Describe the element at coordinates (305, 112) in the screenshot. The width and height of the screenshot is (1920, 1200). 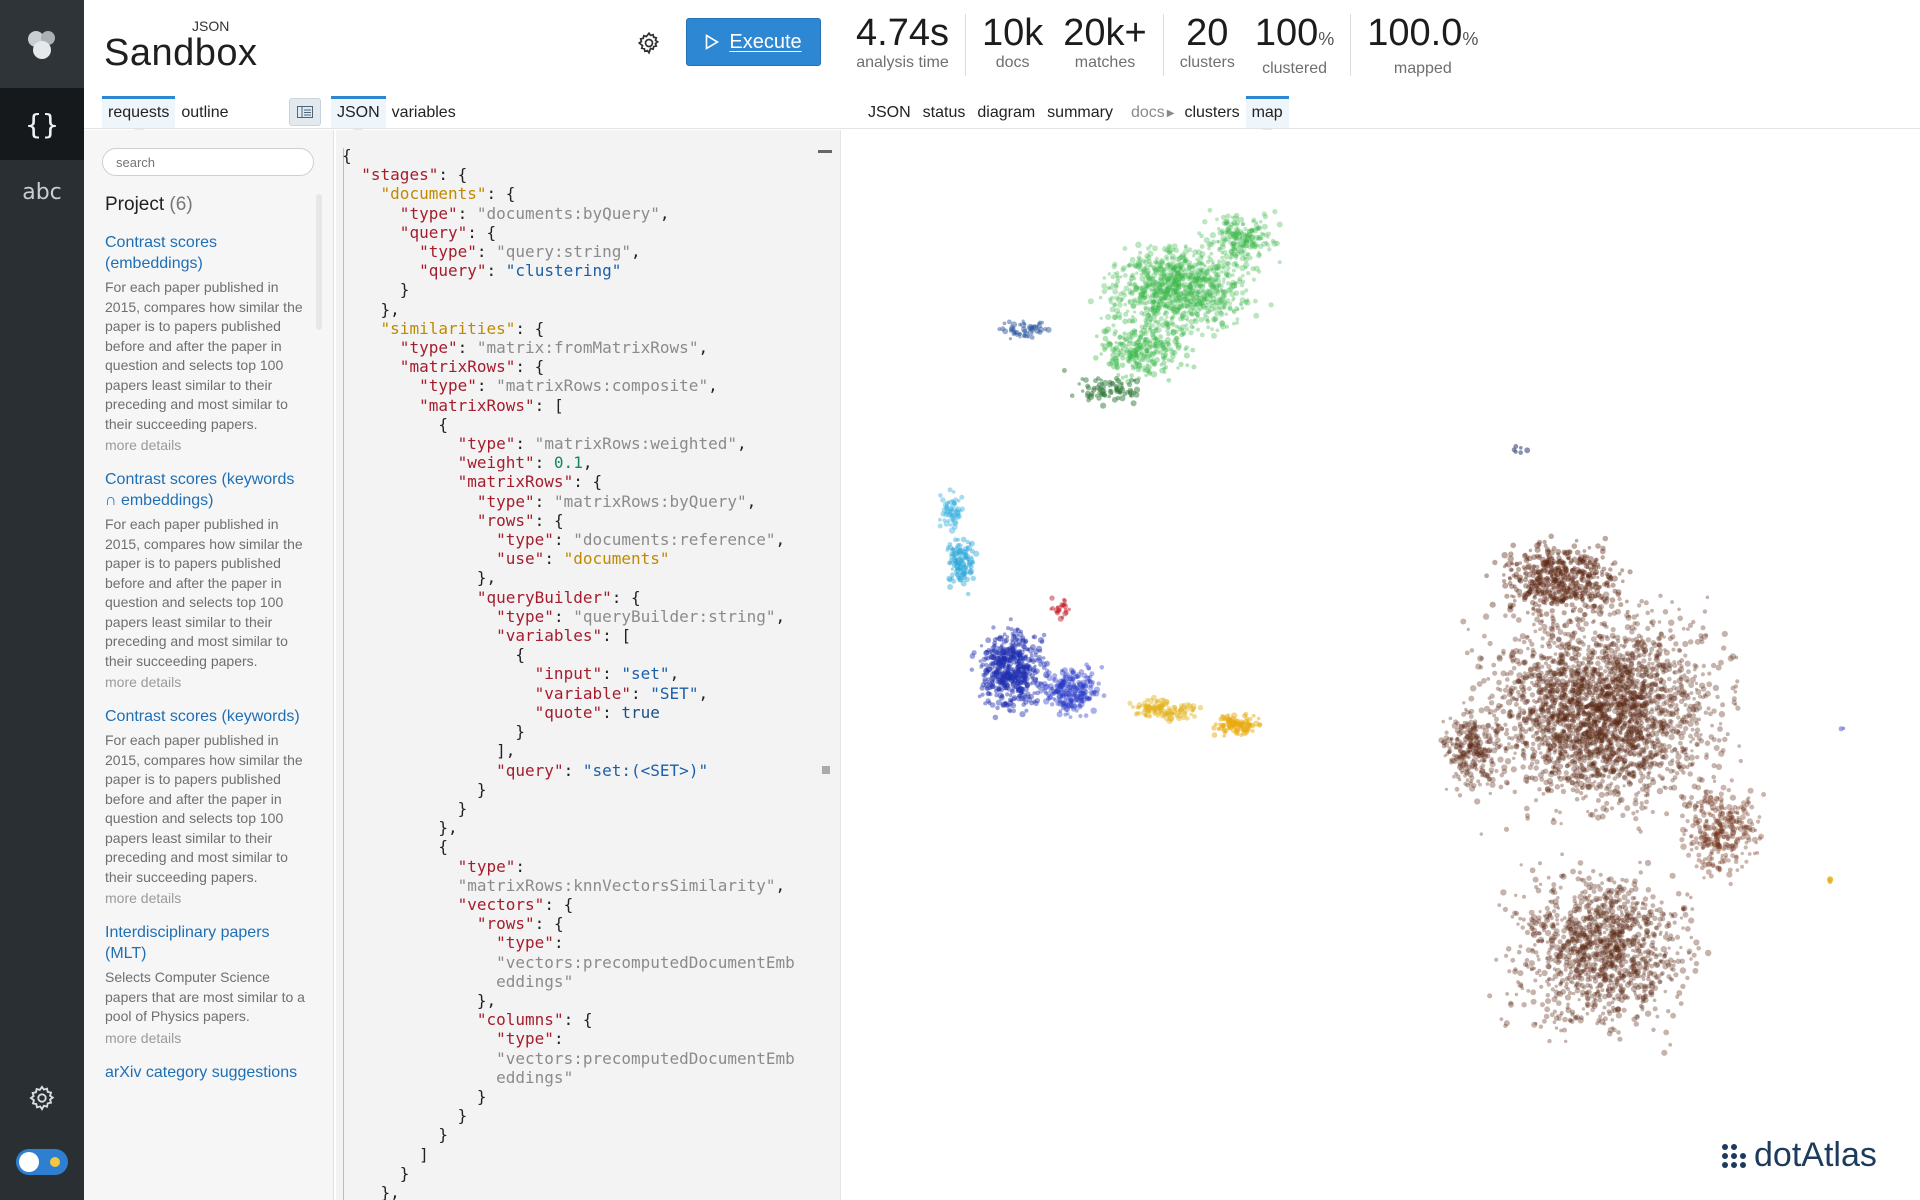
I see `layout-toggle-icon` at that location.